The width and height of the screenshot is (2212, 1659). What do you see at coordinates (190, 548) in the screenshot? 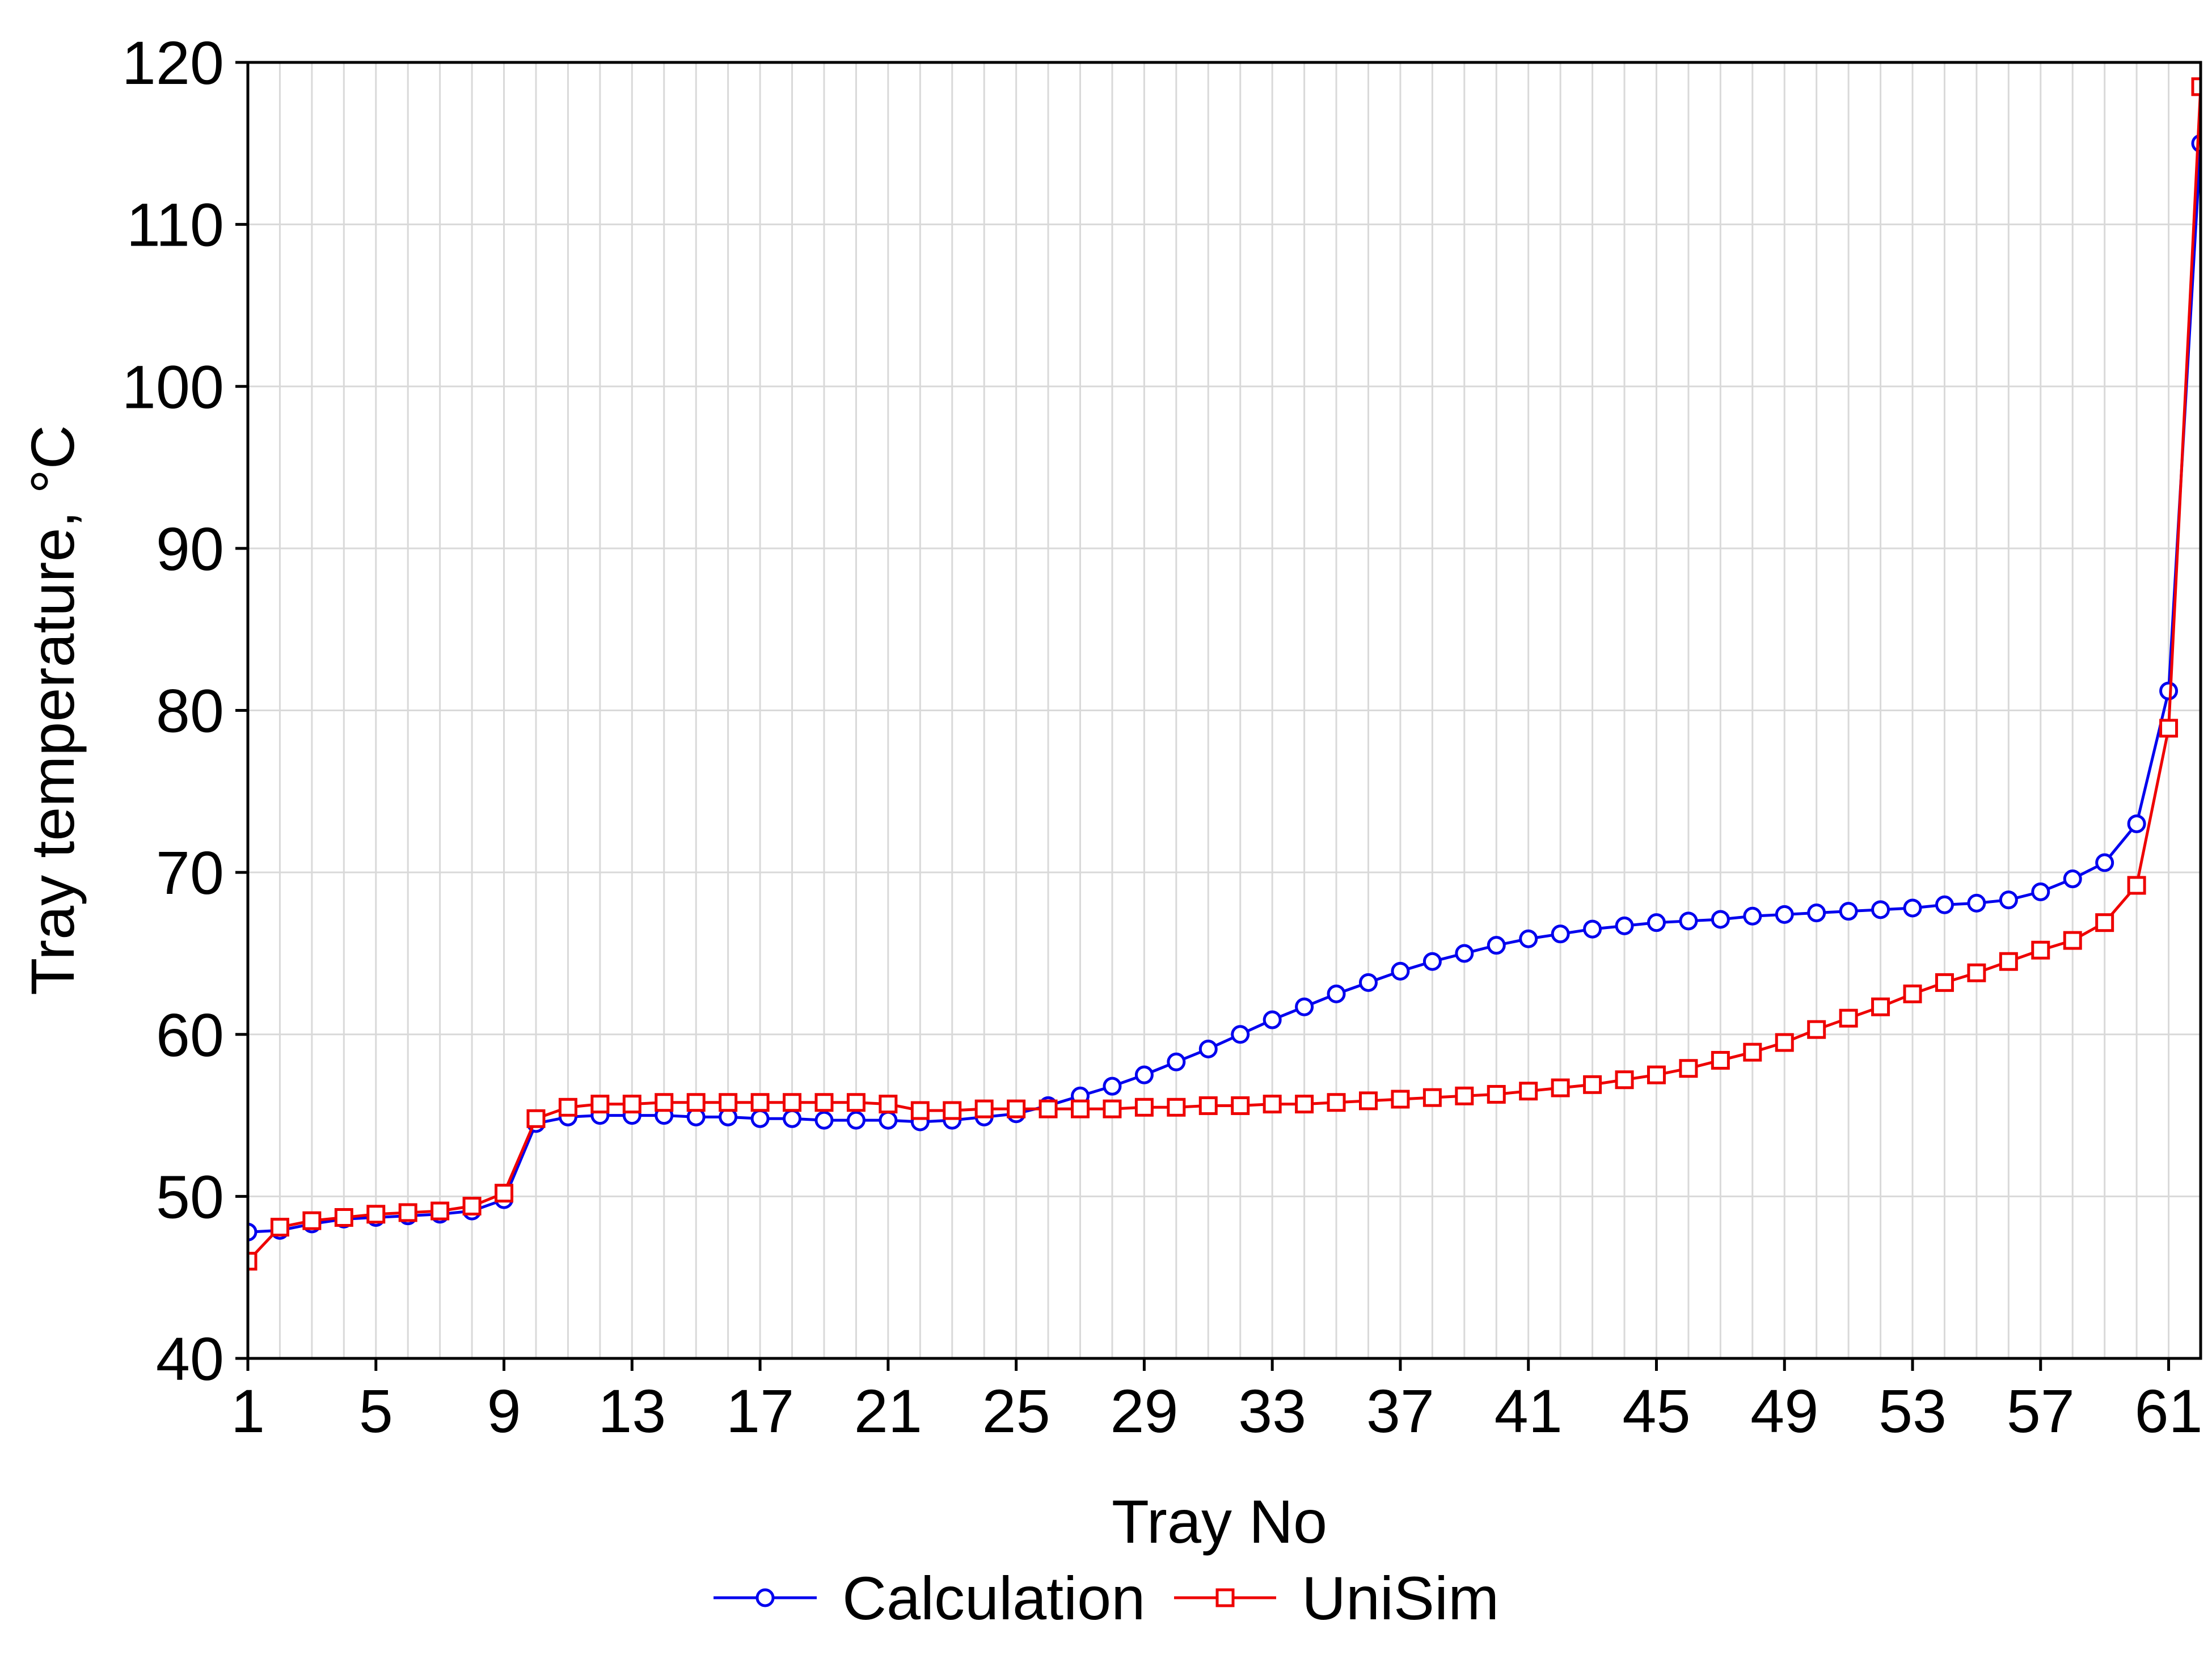
I see `y-tick-label: 90` at bounding box center [190, 548].